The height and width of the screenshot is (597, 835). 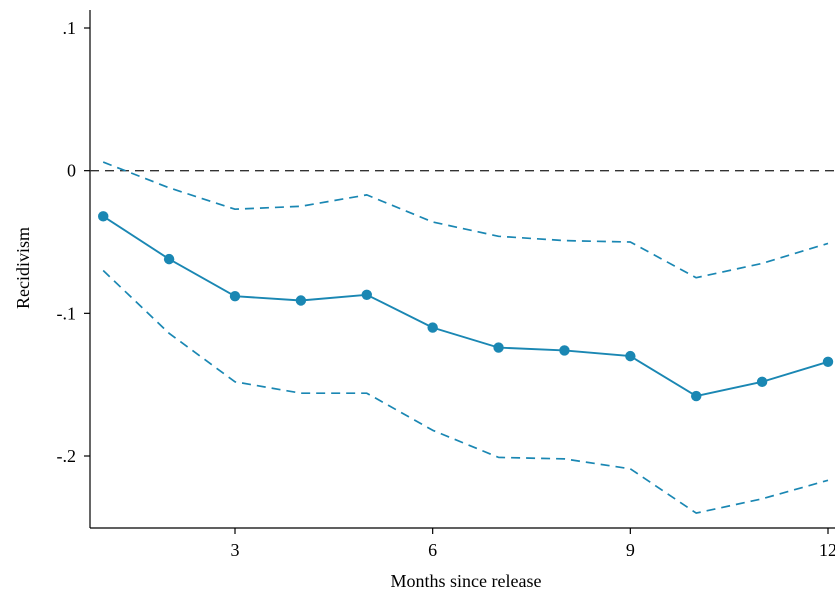 I want to click on x-tick-label: 3, so click(x=235, y=550).